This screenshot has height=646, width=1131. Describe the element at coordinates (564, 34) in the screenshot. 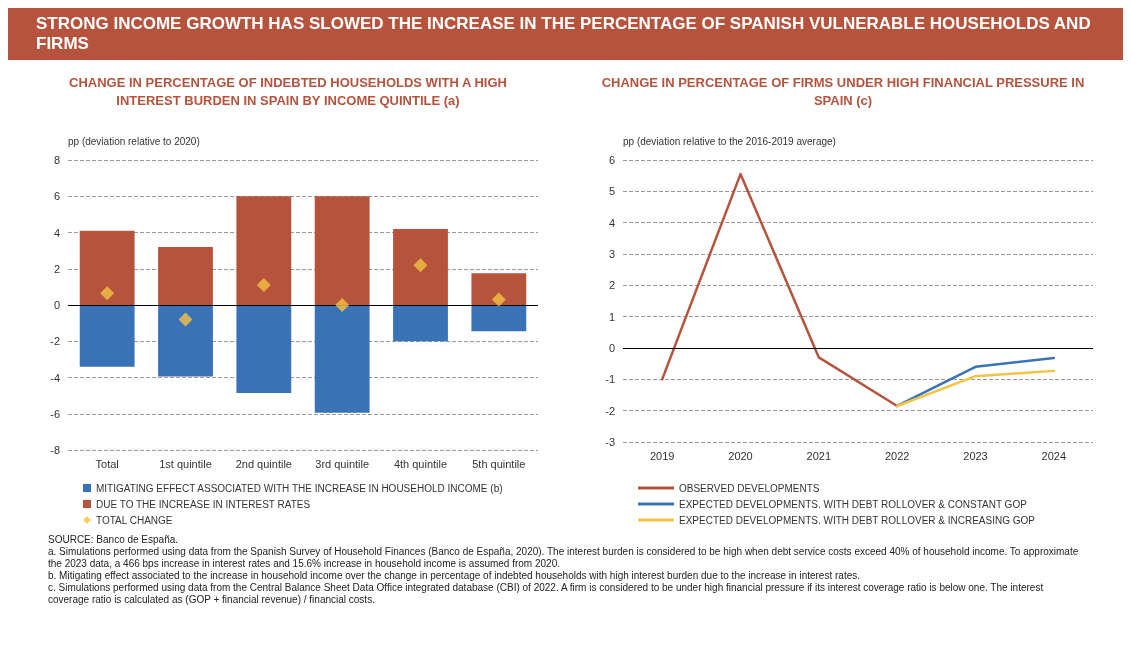

I see `text: STRONG INCOME GROWTH HAS SLOWED THE INCREASE IN THE PERCENTAGE OF SPANISH VULNERABLE HOUSEHOLDS AND FIRMS` at that location.